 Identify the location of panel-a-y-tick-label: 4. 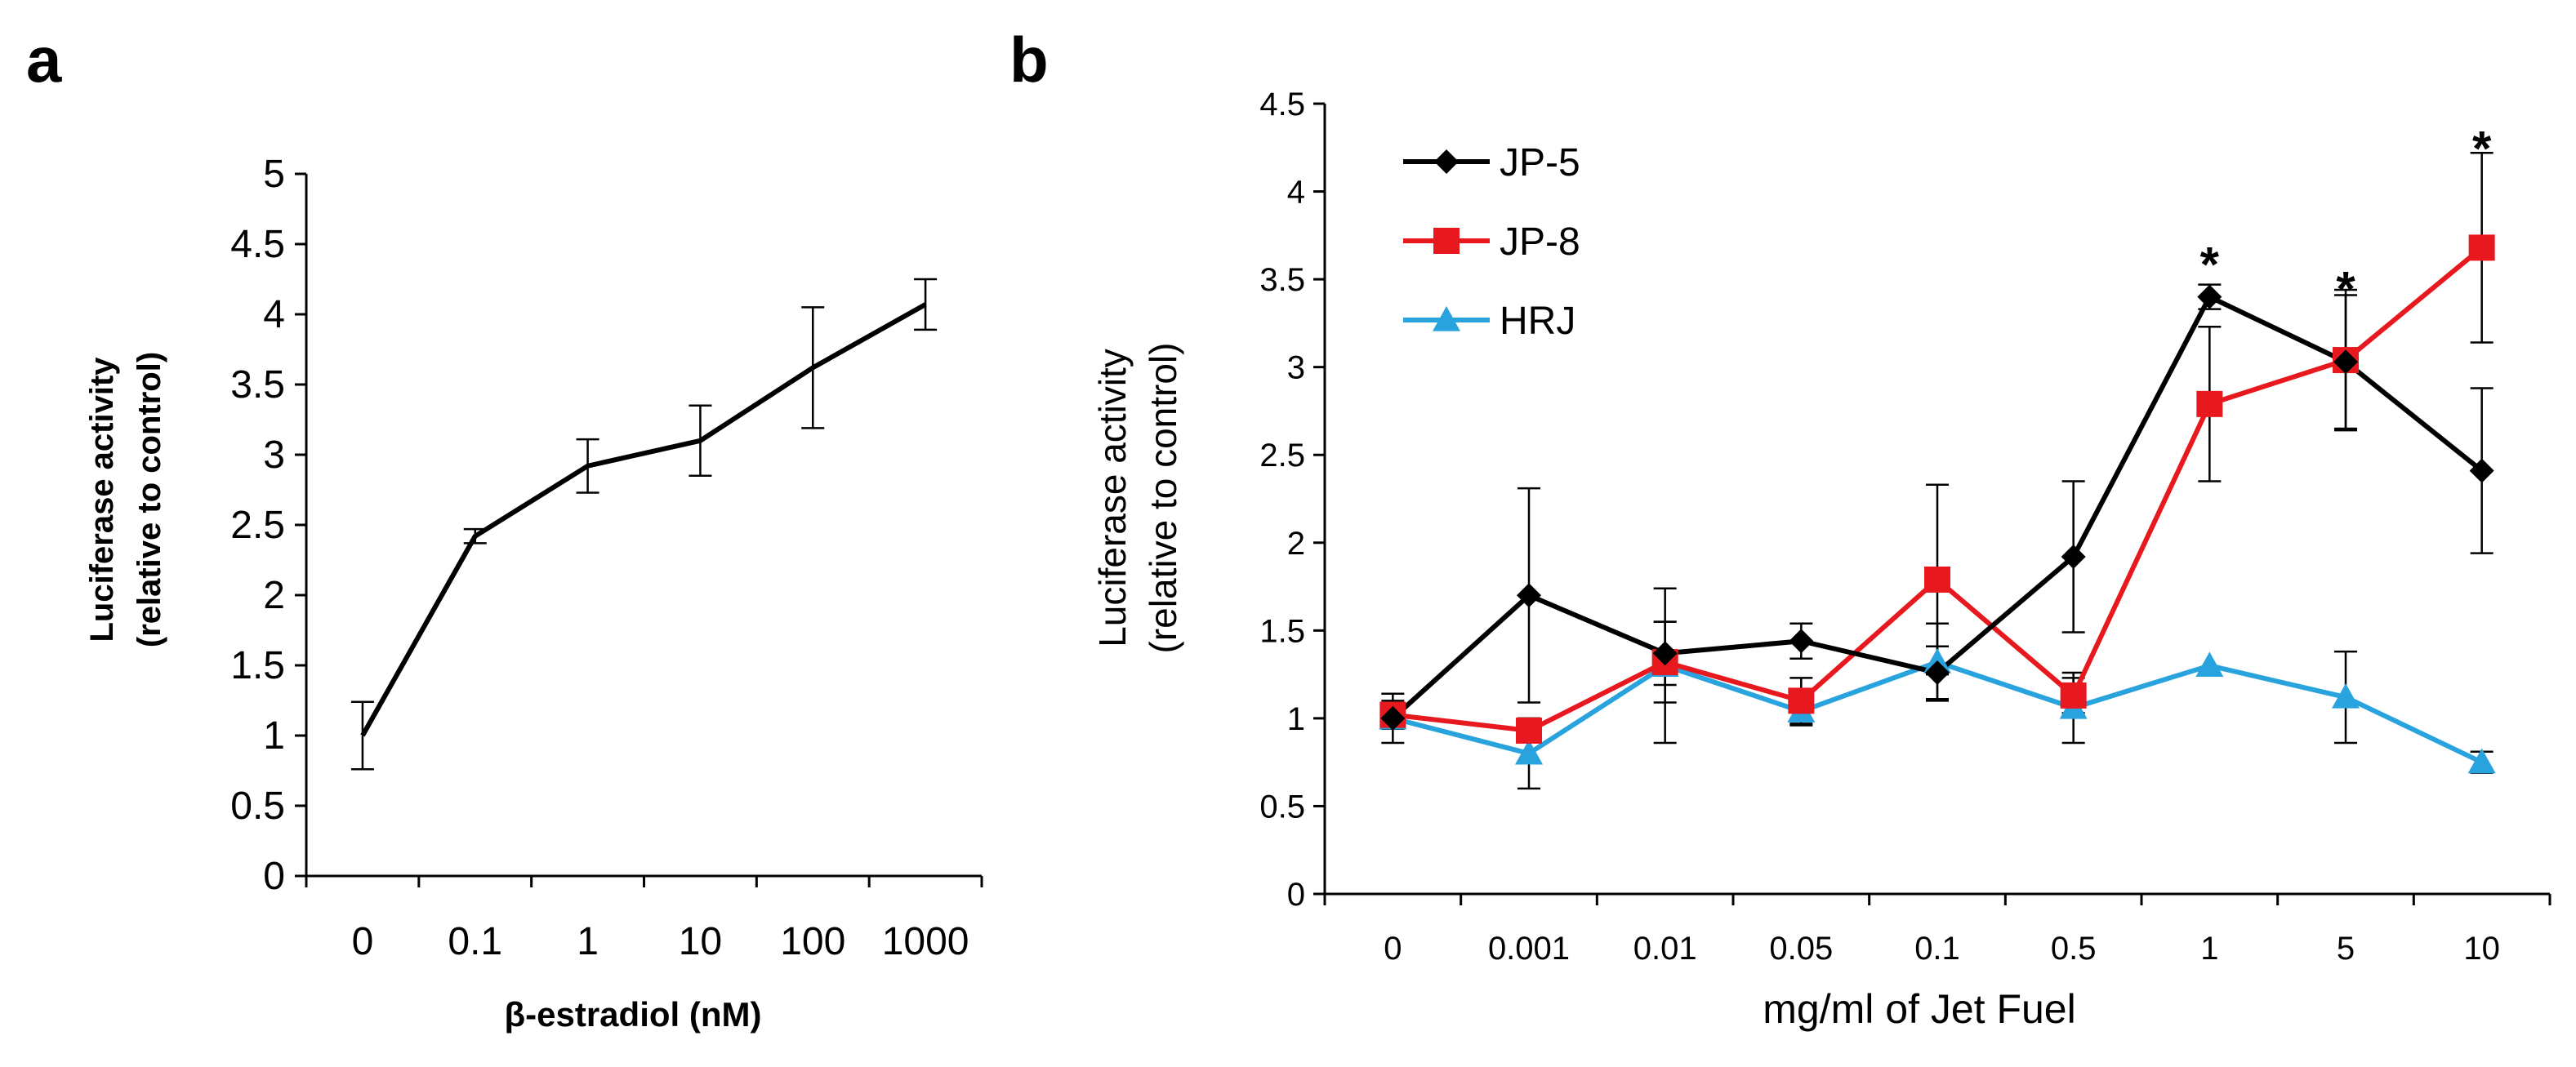
(274, 314).